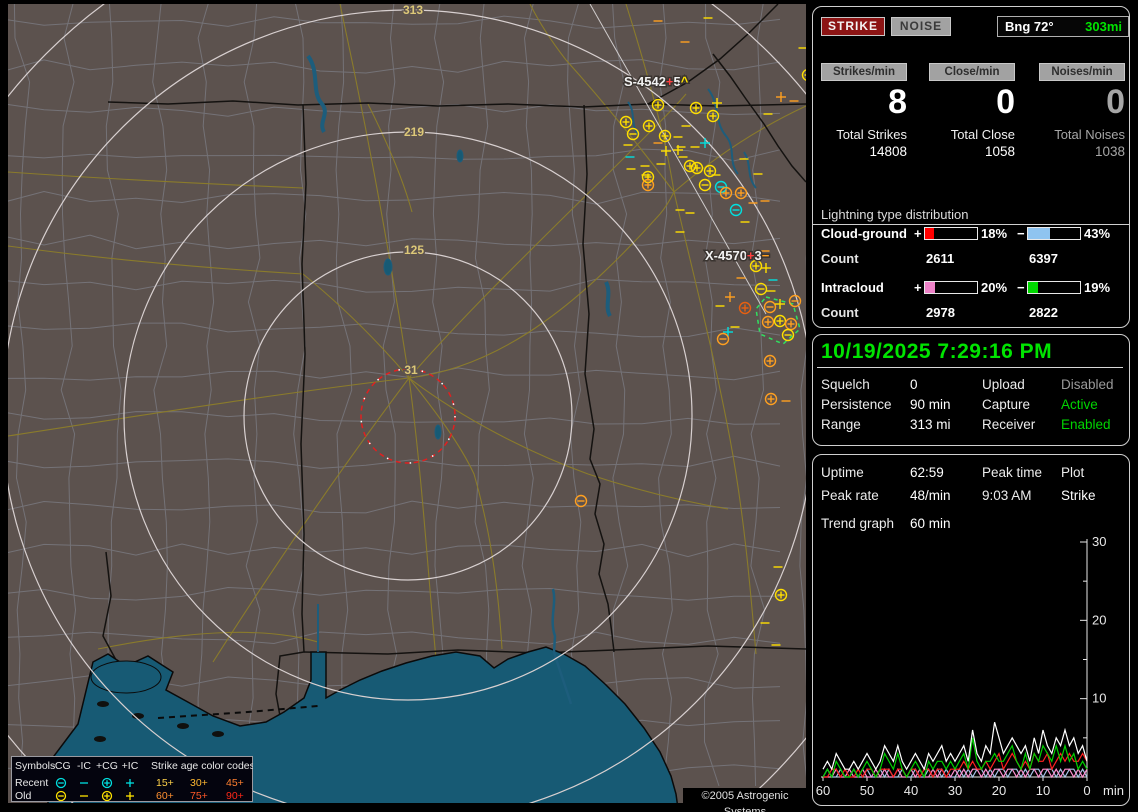 The height and width of the screenshot is (812, 1138). Describe the element at coordinates (914, 384) in the screenshot. I see `squelch-value: 0` at that location.